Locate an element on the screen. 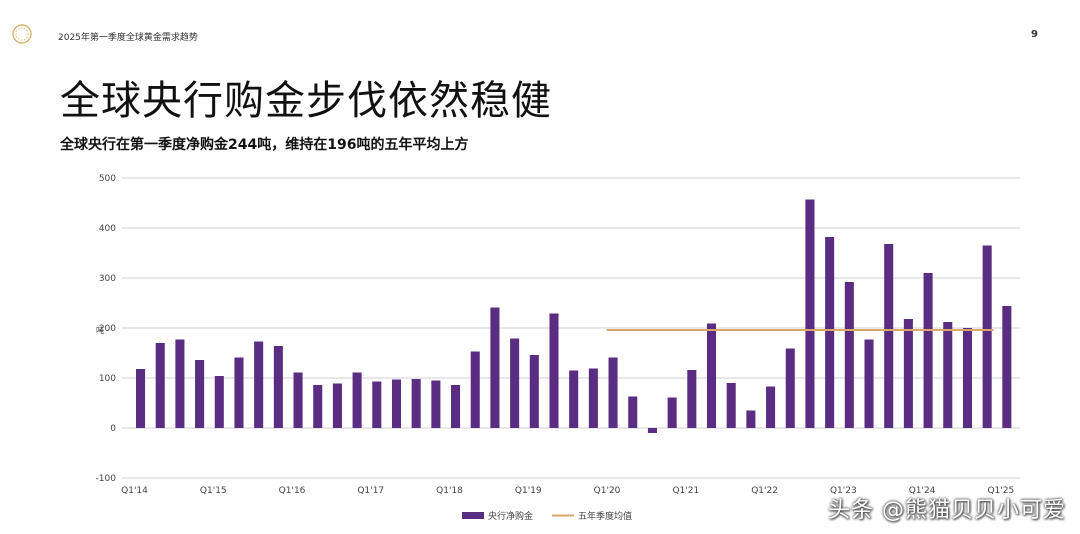 The width and height of the screenshot is (1080, 534). y-tick-label: 200 is located at coordinates (107, 329).